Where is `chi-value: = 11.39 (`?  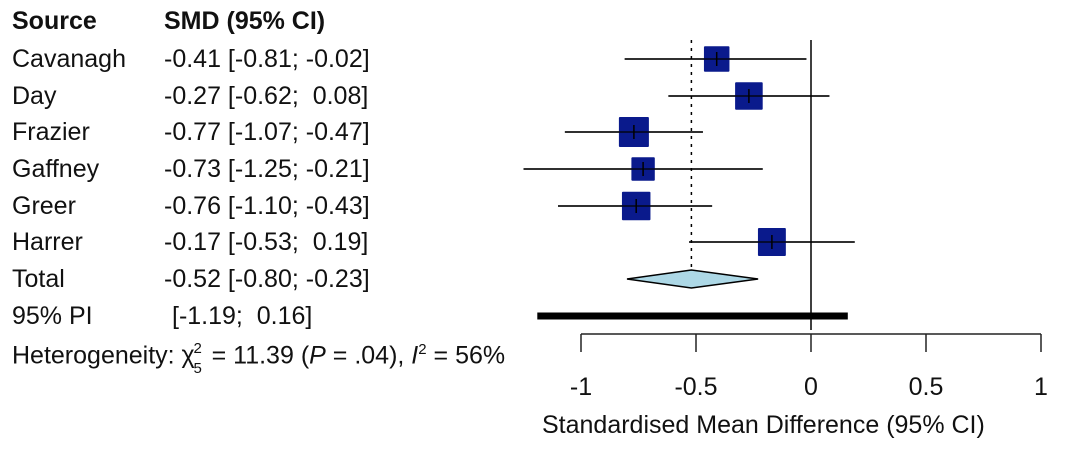
chi-value: = 11.39 ( is located at coordinates (257, 355).